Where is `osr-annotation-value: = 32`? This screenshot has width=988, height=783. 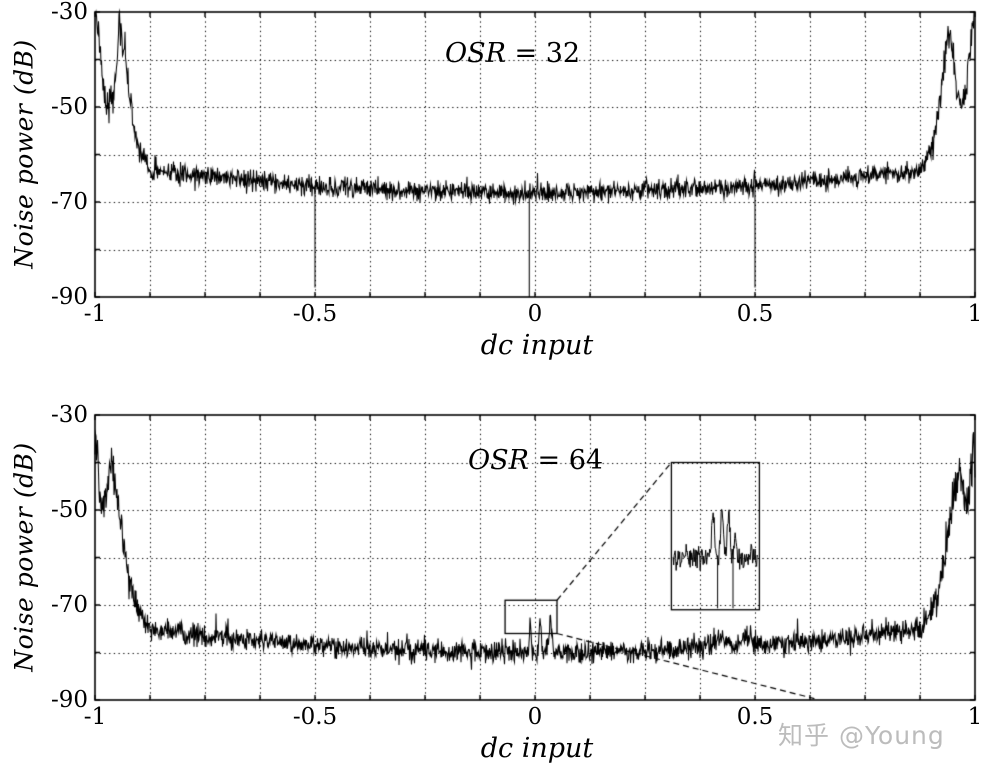
osr-annotation-value: = 32 is located at coordinates (543, 53).